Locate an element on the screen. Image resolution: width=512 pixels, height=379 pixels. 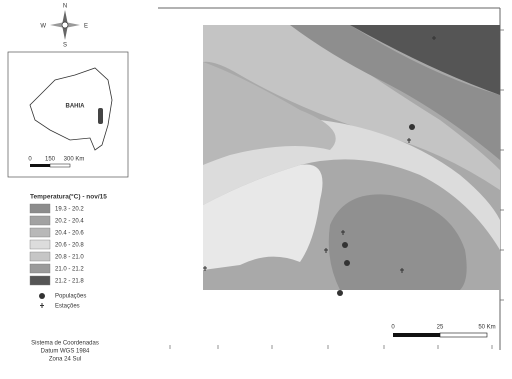
scale-label: 50 Km is located at coordinates (486, 328).